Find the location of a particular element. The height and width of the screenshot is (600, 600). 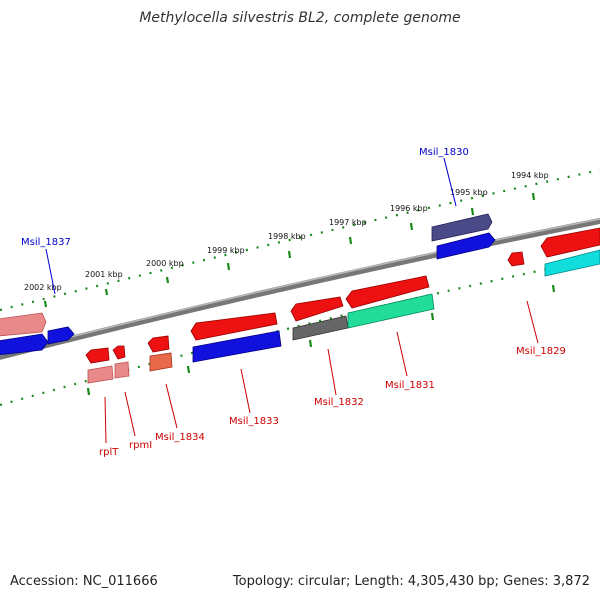

accession-text: Accession: NC_011666 is located at coordinates (84, 581).